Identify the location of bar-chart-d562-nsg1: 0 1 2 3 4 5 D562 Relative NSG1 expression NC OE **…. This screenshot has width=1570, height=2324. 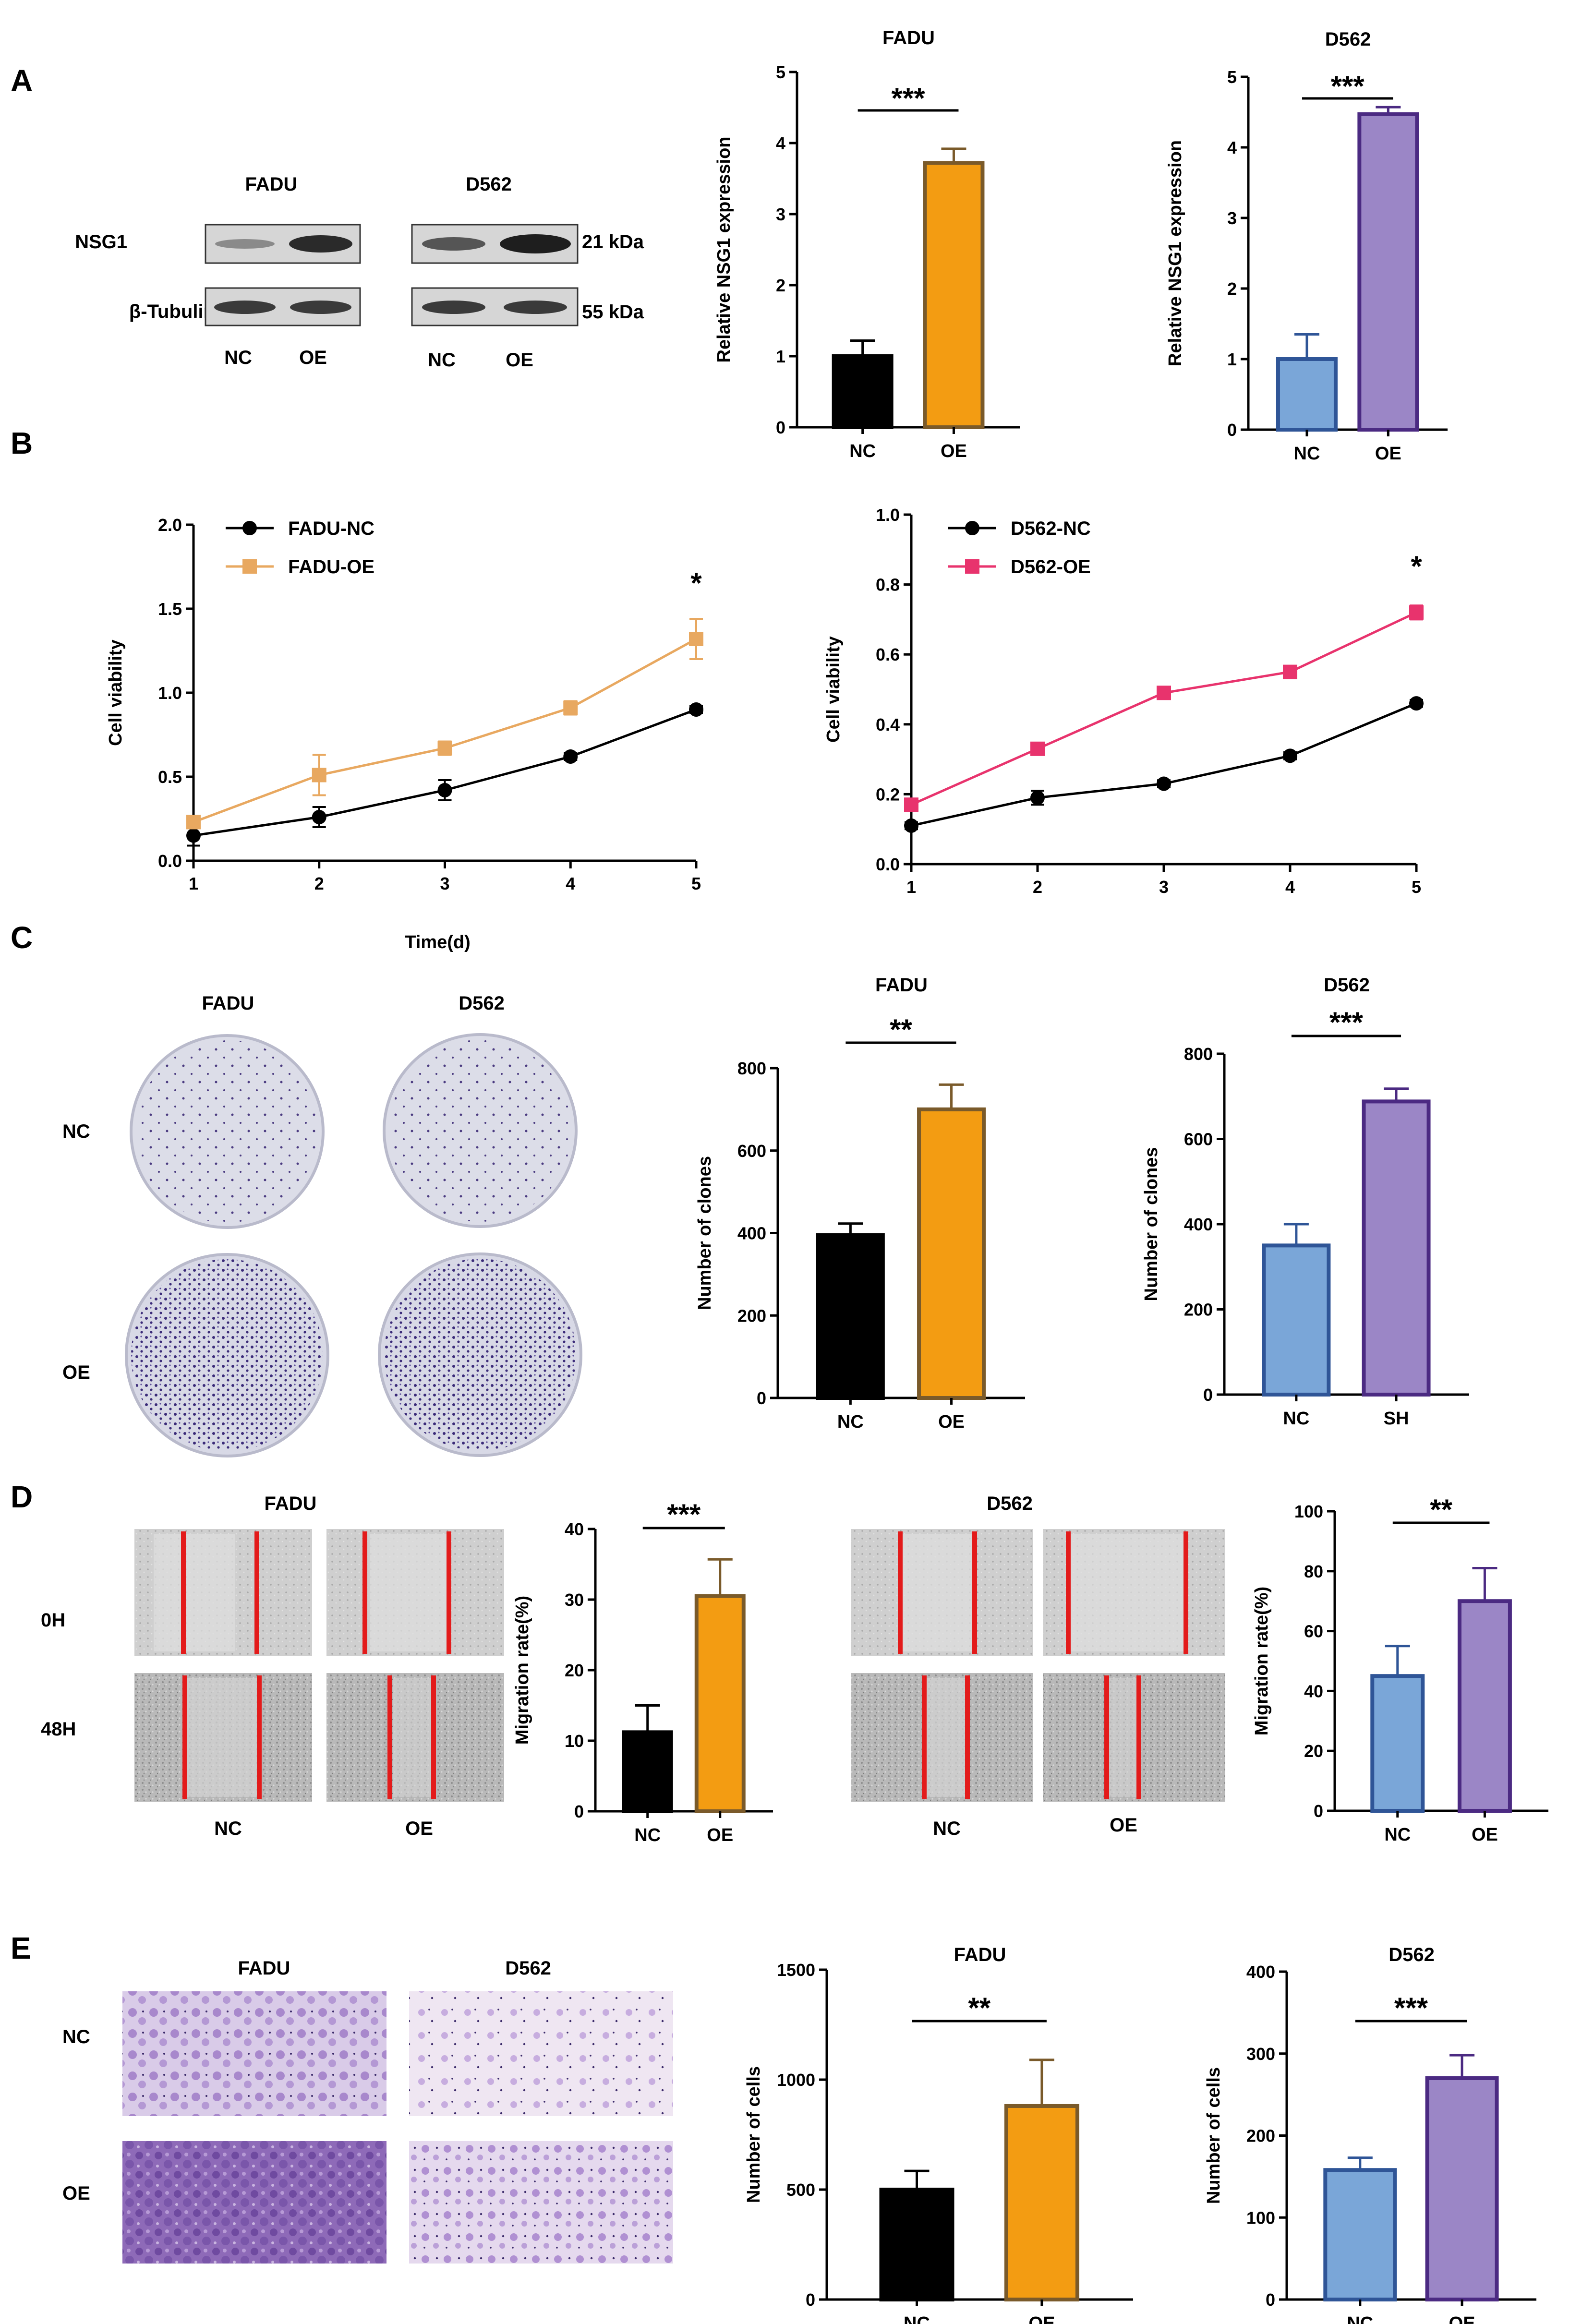
(1306, 247).